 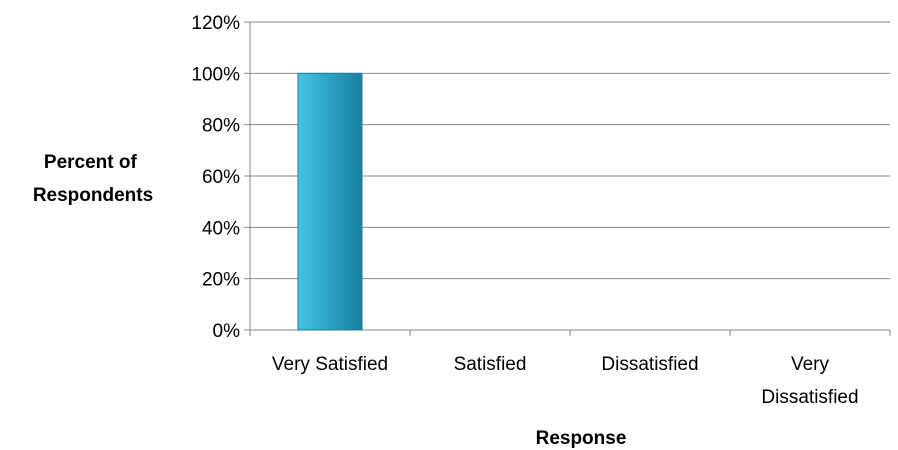 I want to click on y-axis-title-line: Percent of, so click(x=91, y=162).